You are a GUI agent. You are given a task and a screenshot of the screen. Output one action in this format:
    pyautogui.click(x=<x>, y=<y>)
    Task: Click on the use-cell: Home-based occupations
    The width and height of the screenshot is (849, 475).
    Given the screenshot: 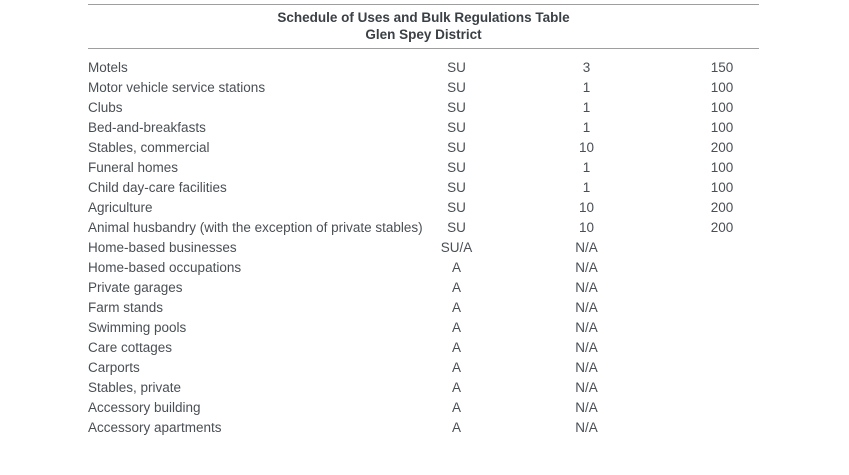 What is the action you would take?
    pyautogui.click(x=165, y=267)
    